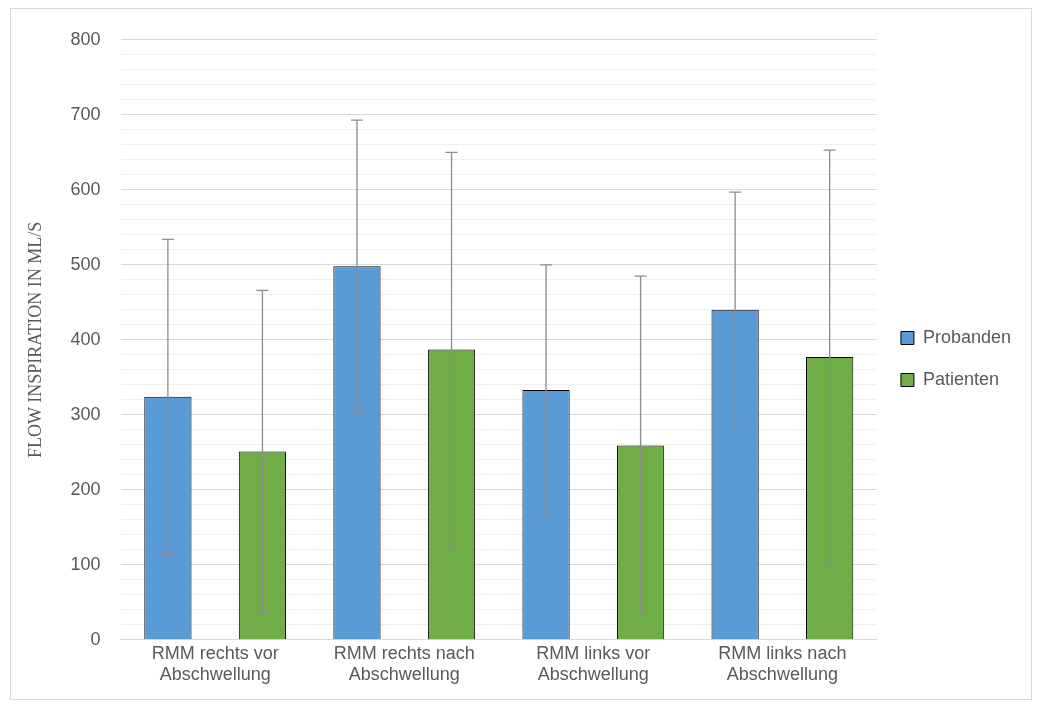 The width and height of the screenshot is (1040, 706). Describe the element at coordinates (85, 113) in the screenshot. I see `y-tick-label: 700` at that location.